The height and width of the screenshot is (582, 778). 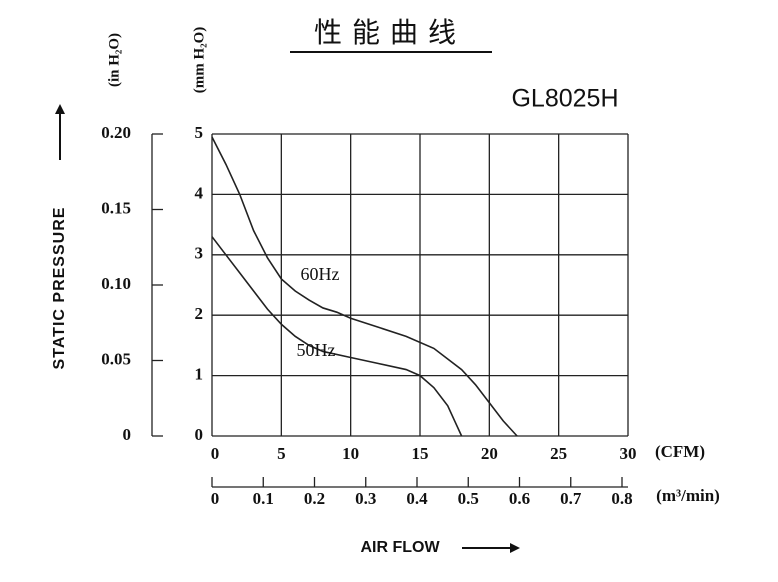 I want to click on x-tick-label: 20, so click(x=489, y=453).